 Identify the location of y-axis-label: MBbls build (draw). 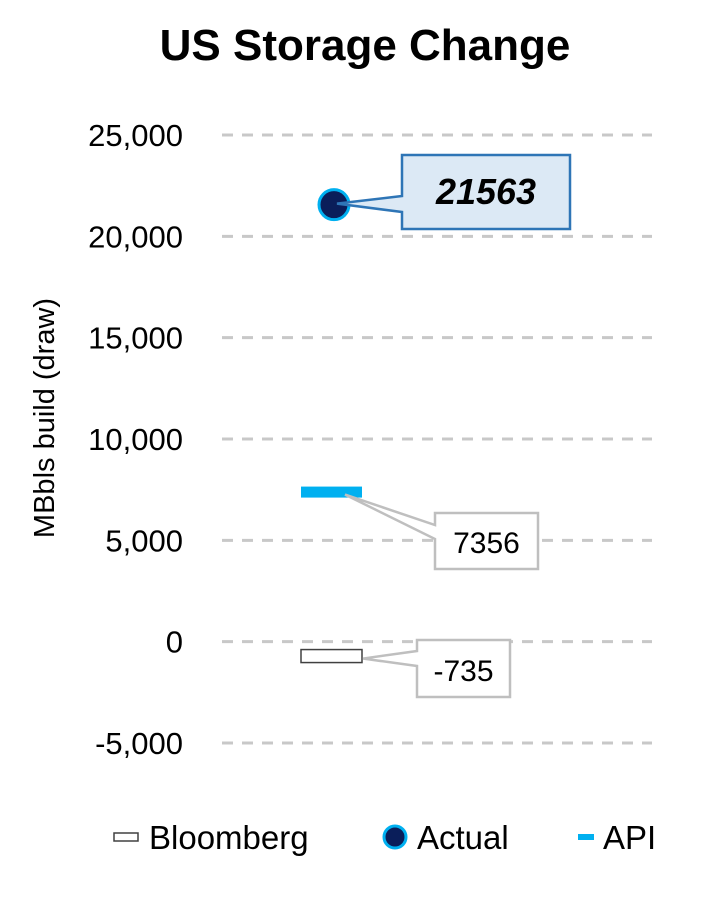
(45, 418).